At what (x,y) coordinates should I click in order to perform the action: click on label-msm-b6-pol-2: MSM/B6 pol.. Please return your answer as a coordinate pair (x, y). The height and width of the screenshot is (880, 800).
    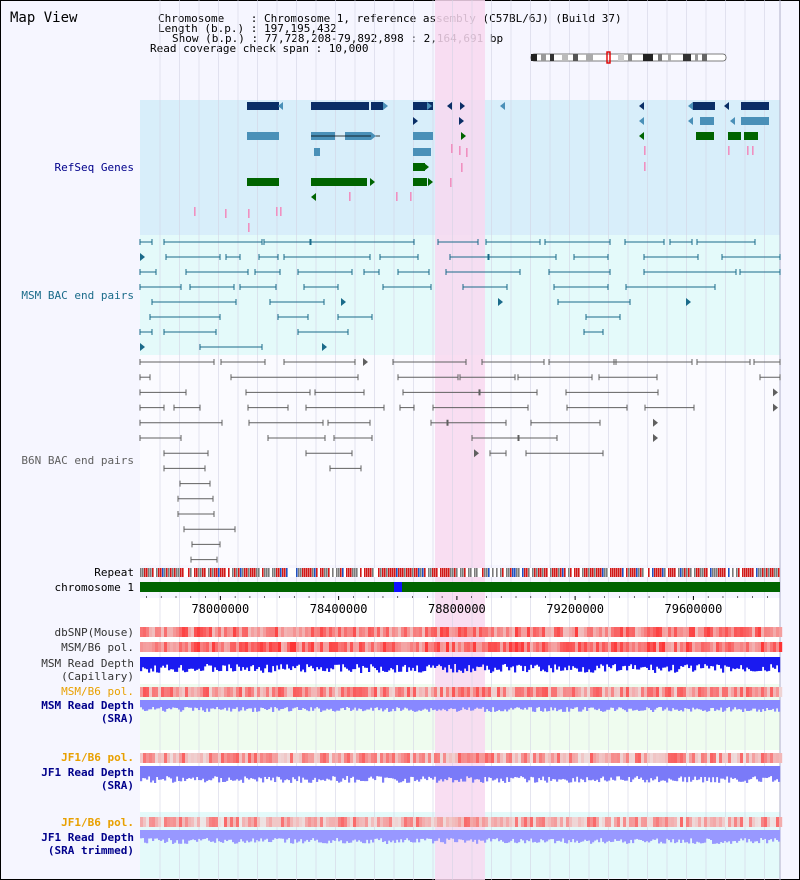
    Looking at the image, I should click on (97, 691).